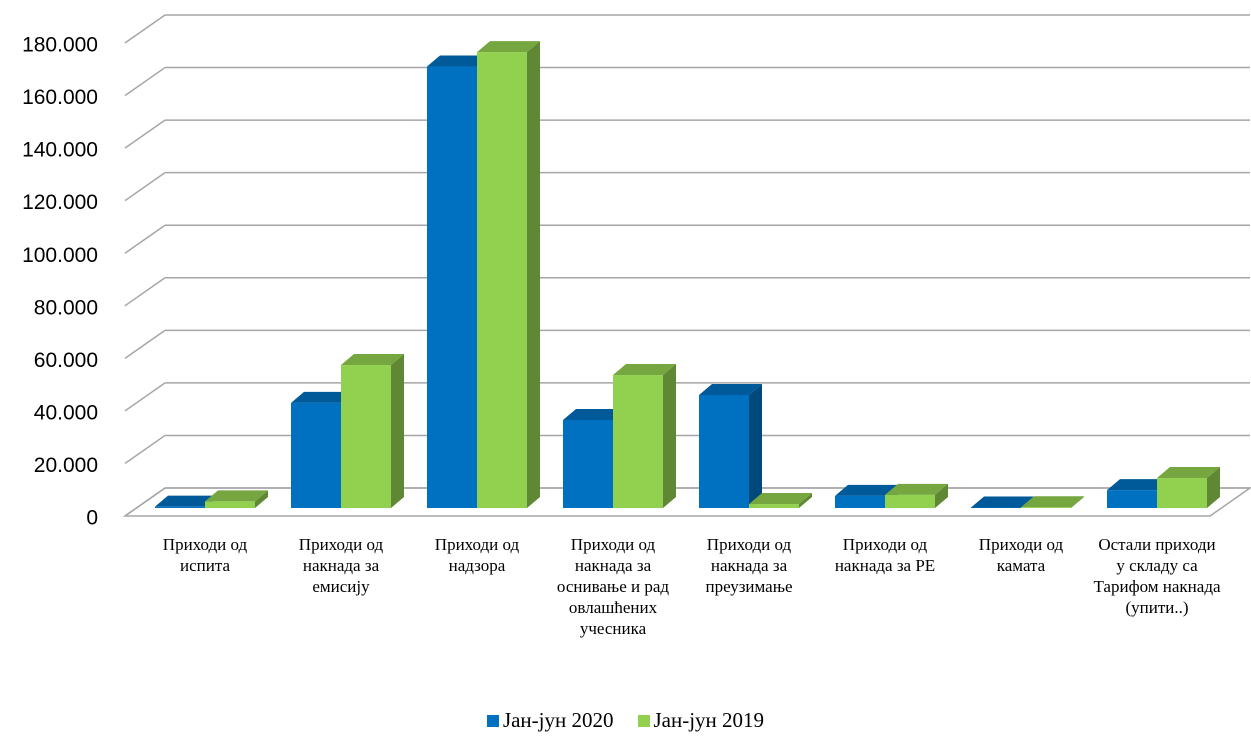  I want to click on legend-label: Јан-јун 2019, so click(709, 720).